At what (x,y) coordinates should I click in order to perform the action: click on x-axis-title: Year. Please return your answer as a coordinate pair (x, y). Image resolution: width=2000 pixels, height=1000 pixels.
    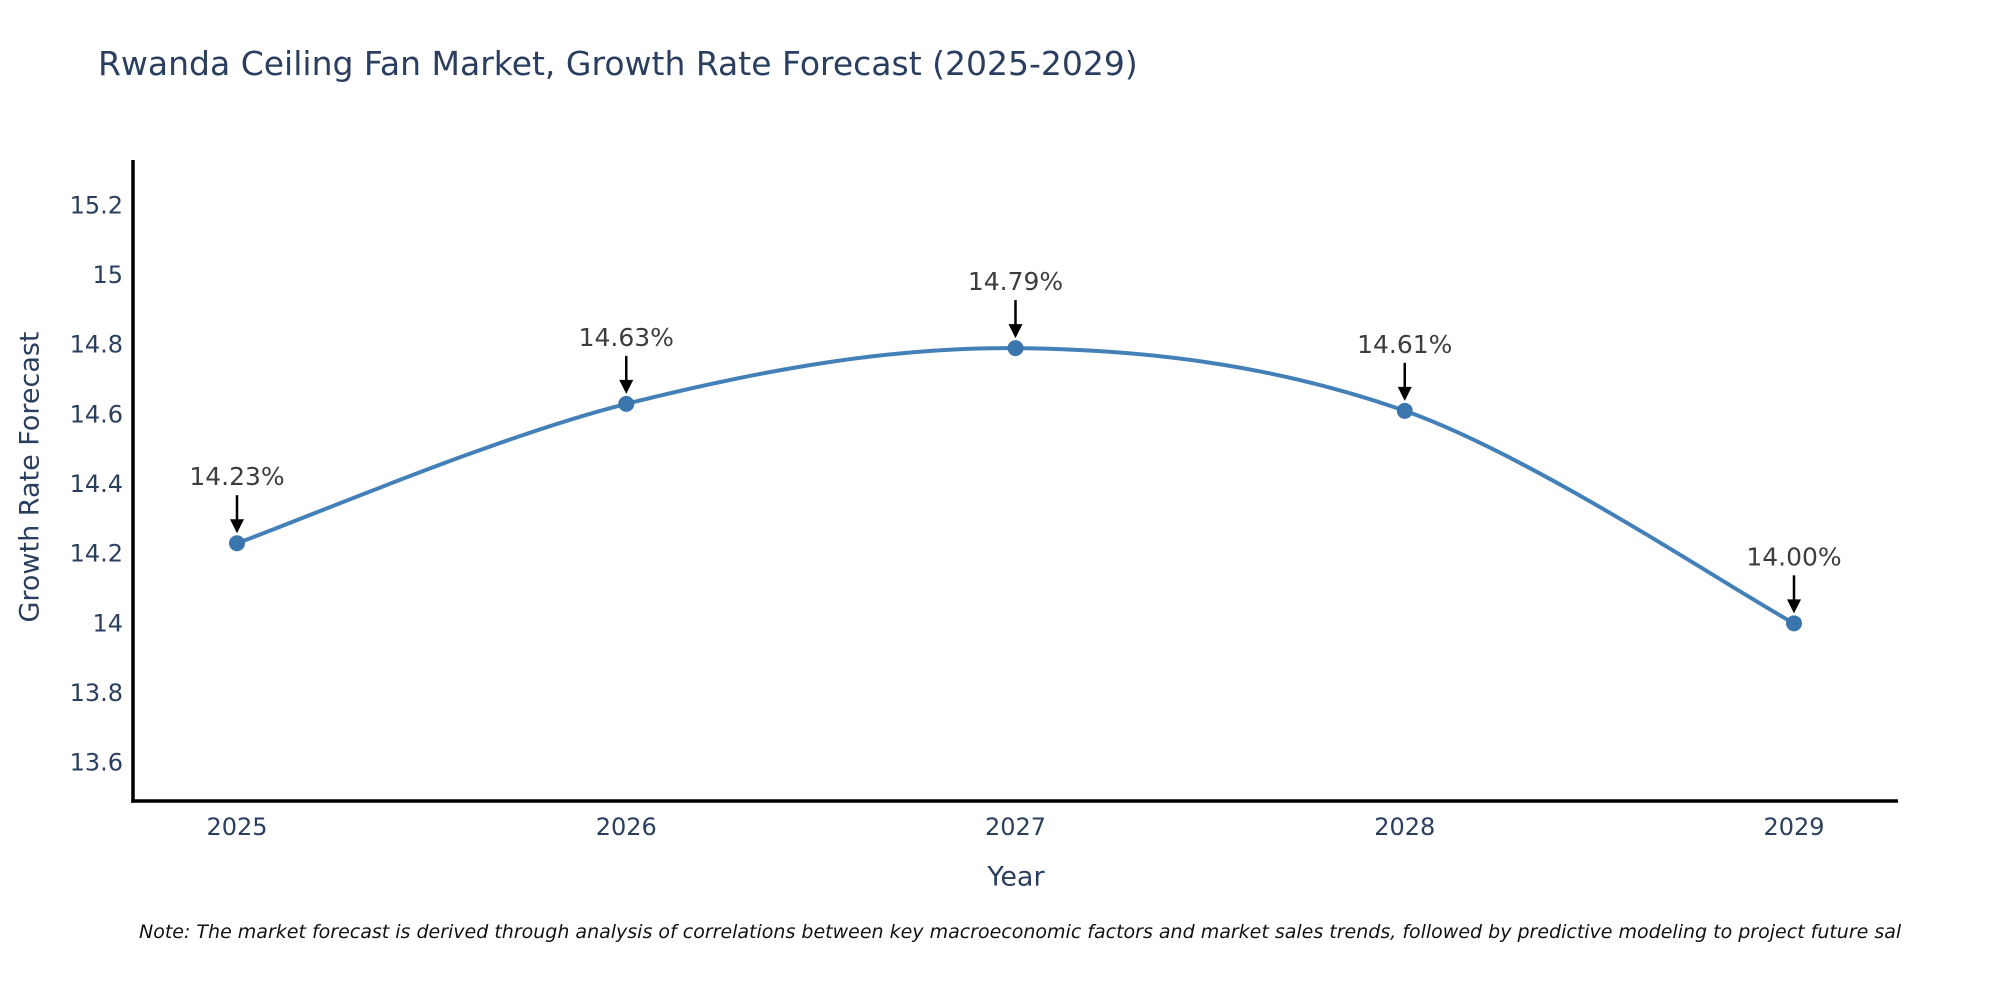
    Looking at the image, I should click on (1016, 877).